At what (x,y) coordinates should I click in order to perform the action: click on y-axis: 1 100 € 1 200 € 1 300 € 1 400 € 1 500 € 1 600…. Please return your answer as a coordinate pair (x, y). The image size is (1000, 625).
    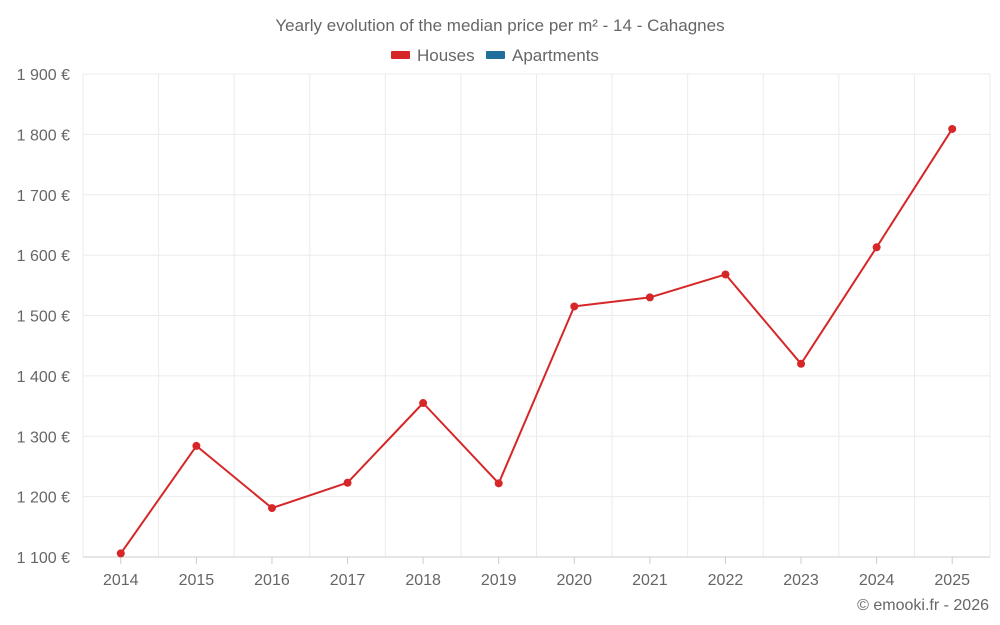
    Looking at the image, I should click on (43, 317).